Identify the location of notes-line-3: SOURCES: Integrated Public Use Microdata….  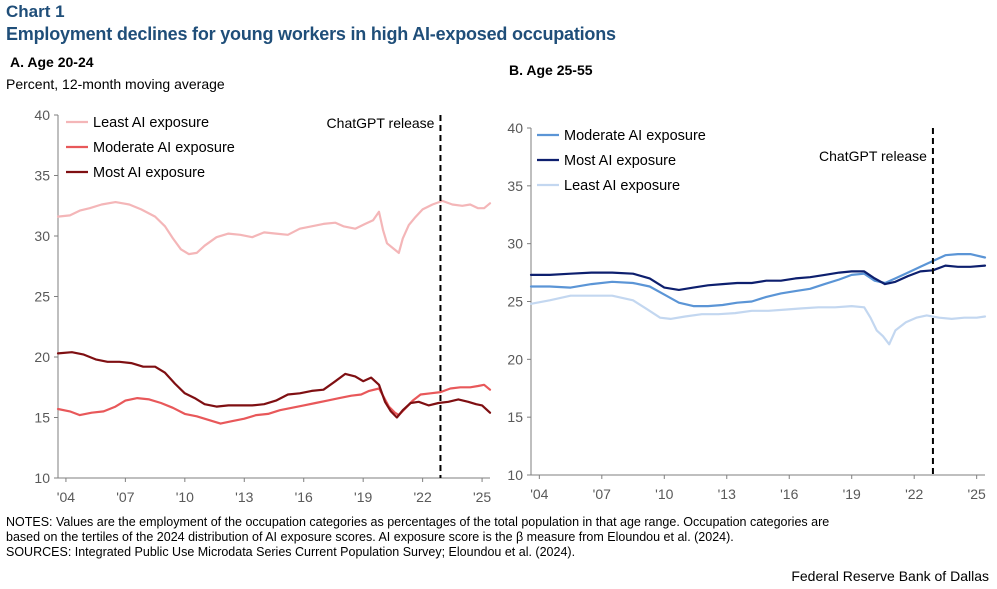
(291, 552).